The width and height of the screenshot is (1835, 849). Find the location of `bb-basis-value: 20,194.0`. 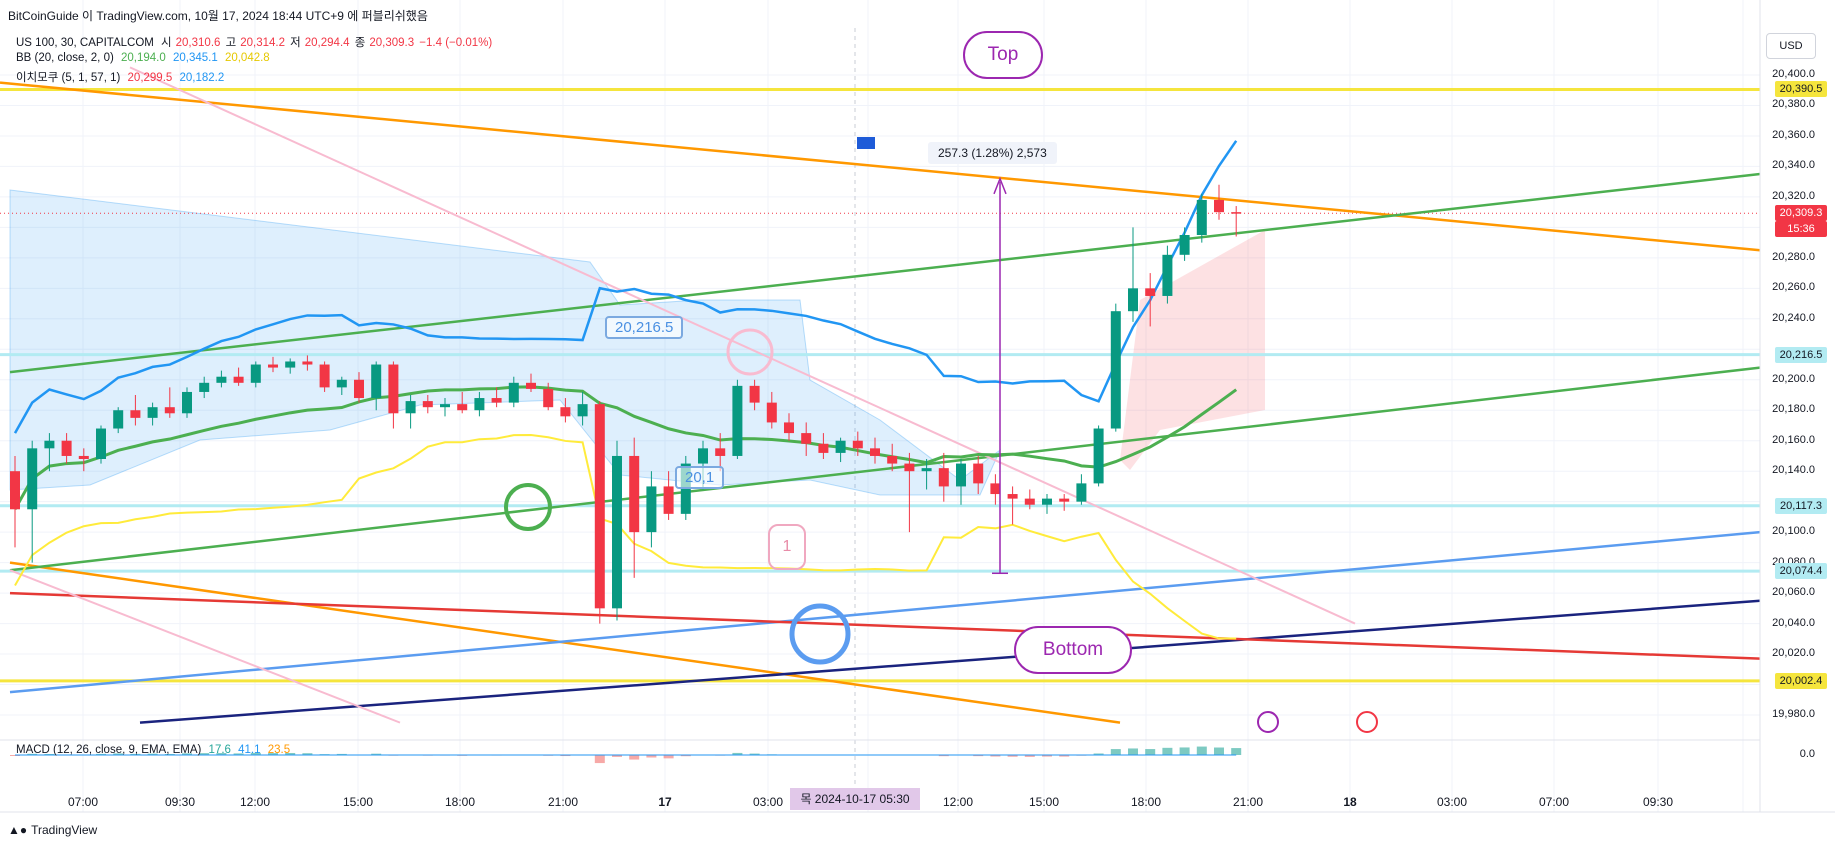

bb-basis-value: 20,194.0 is located at coordinates (143, 58).